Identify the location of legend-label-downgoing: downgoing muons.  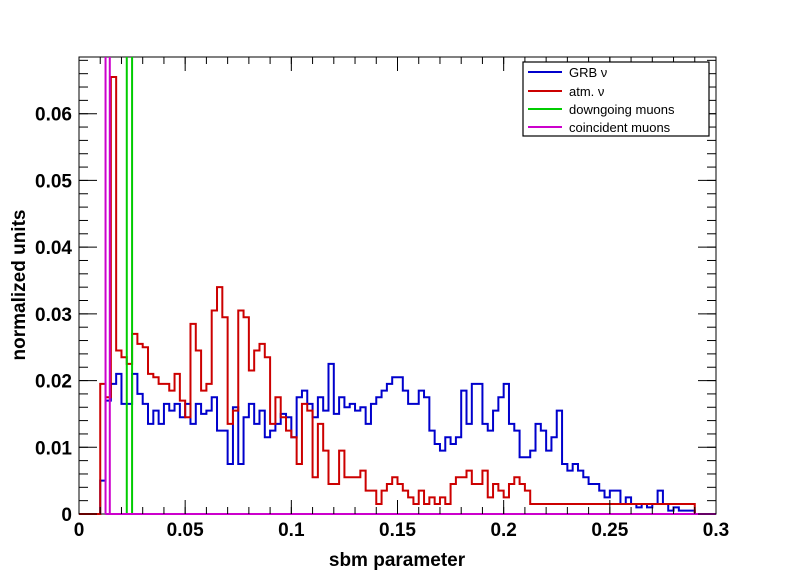
(622, 109).